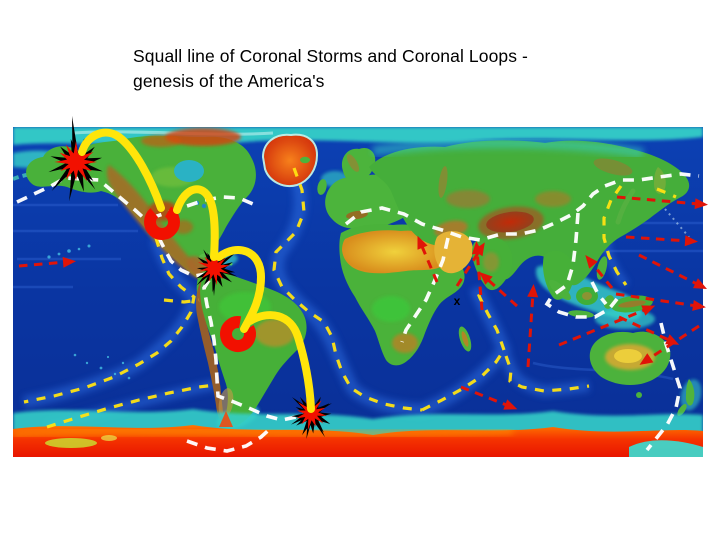 The height and width of the screenshot is (540, 720). I want to click on greenland, so click(230, 157).